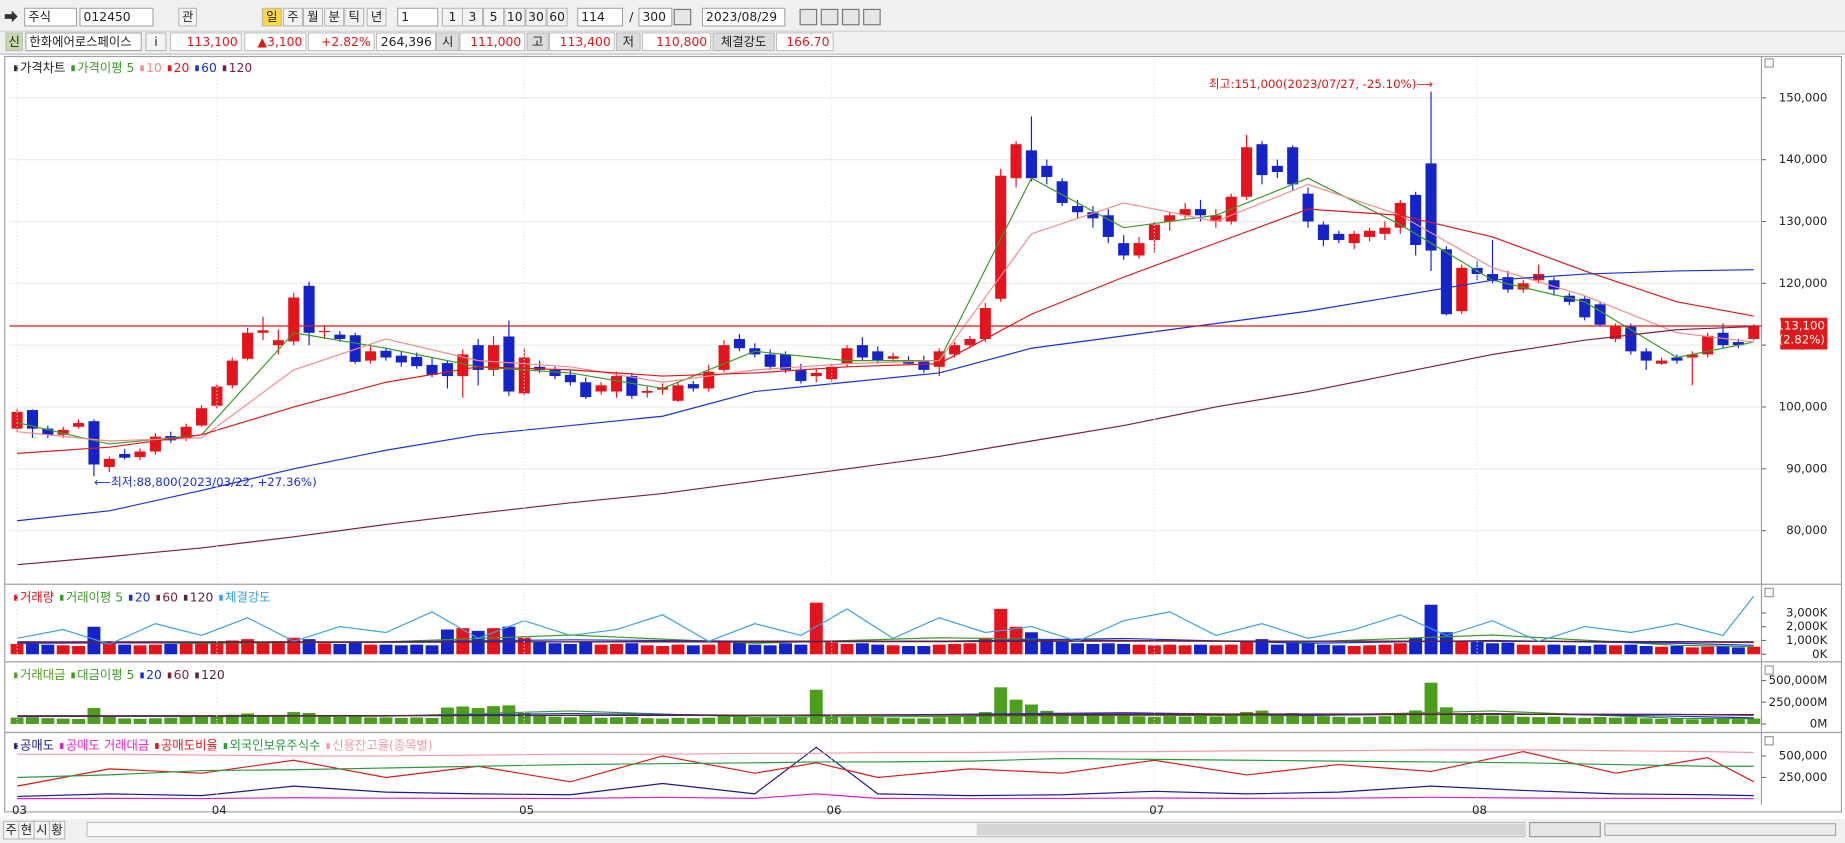  I want to click on y-tick-label: 120,000, so click(1803, 283).